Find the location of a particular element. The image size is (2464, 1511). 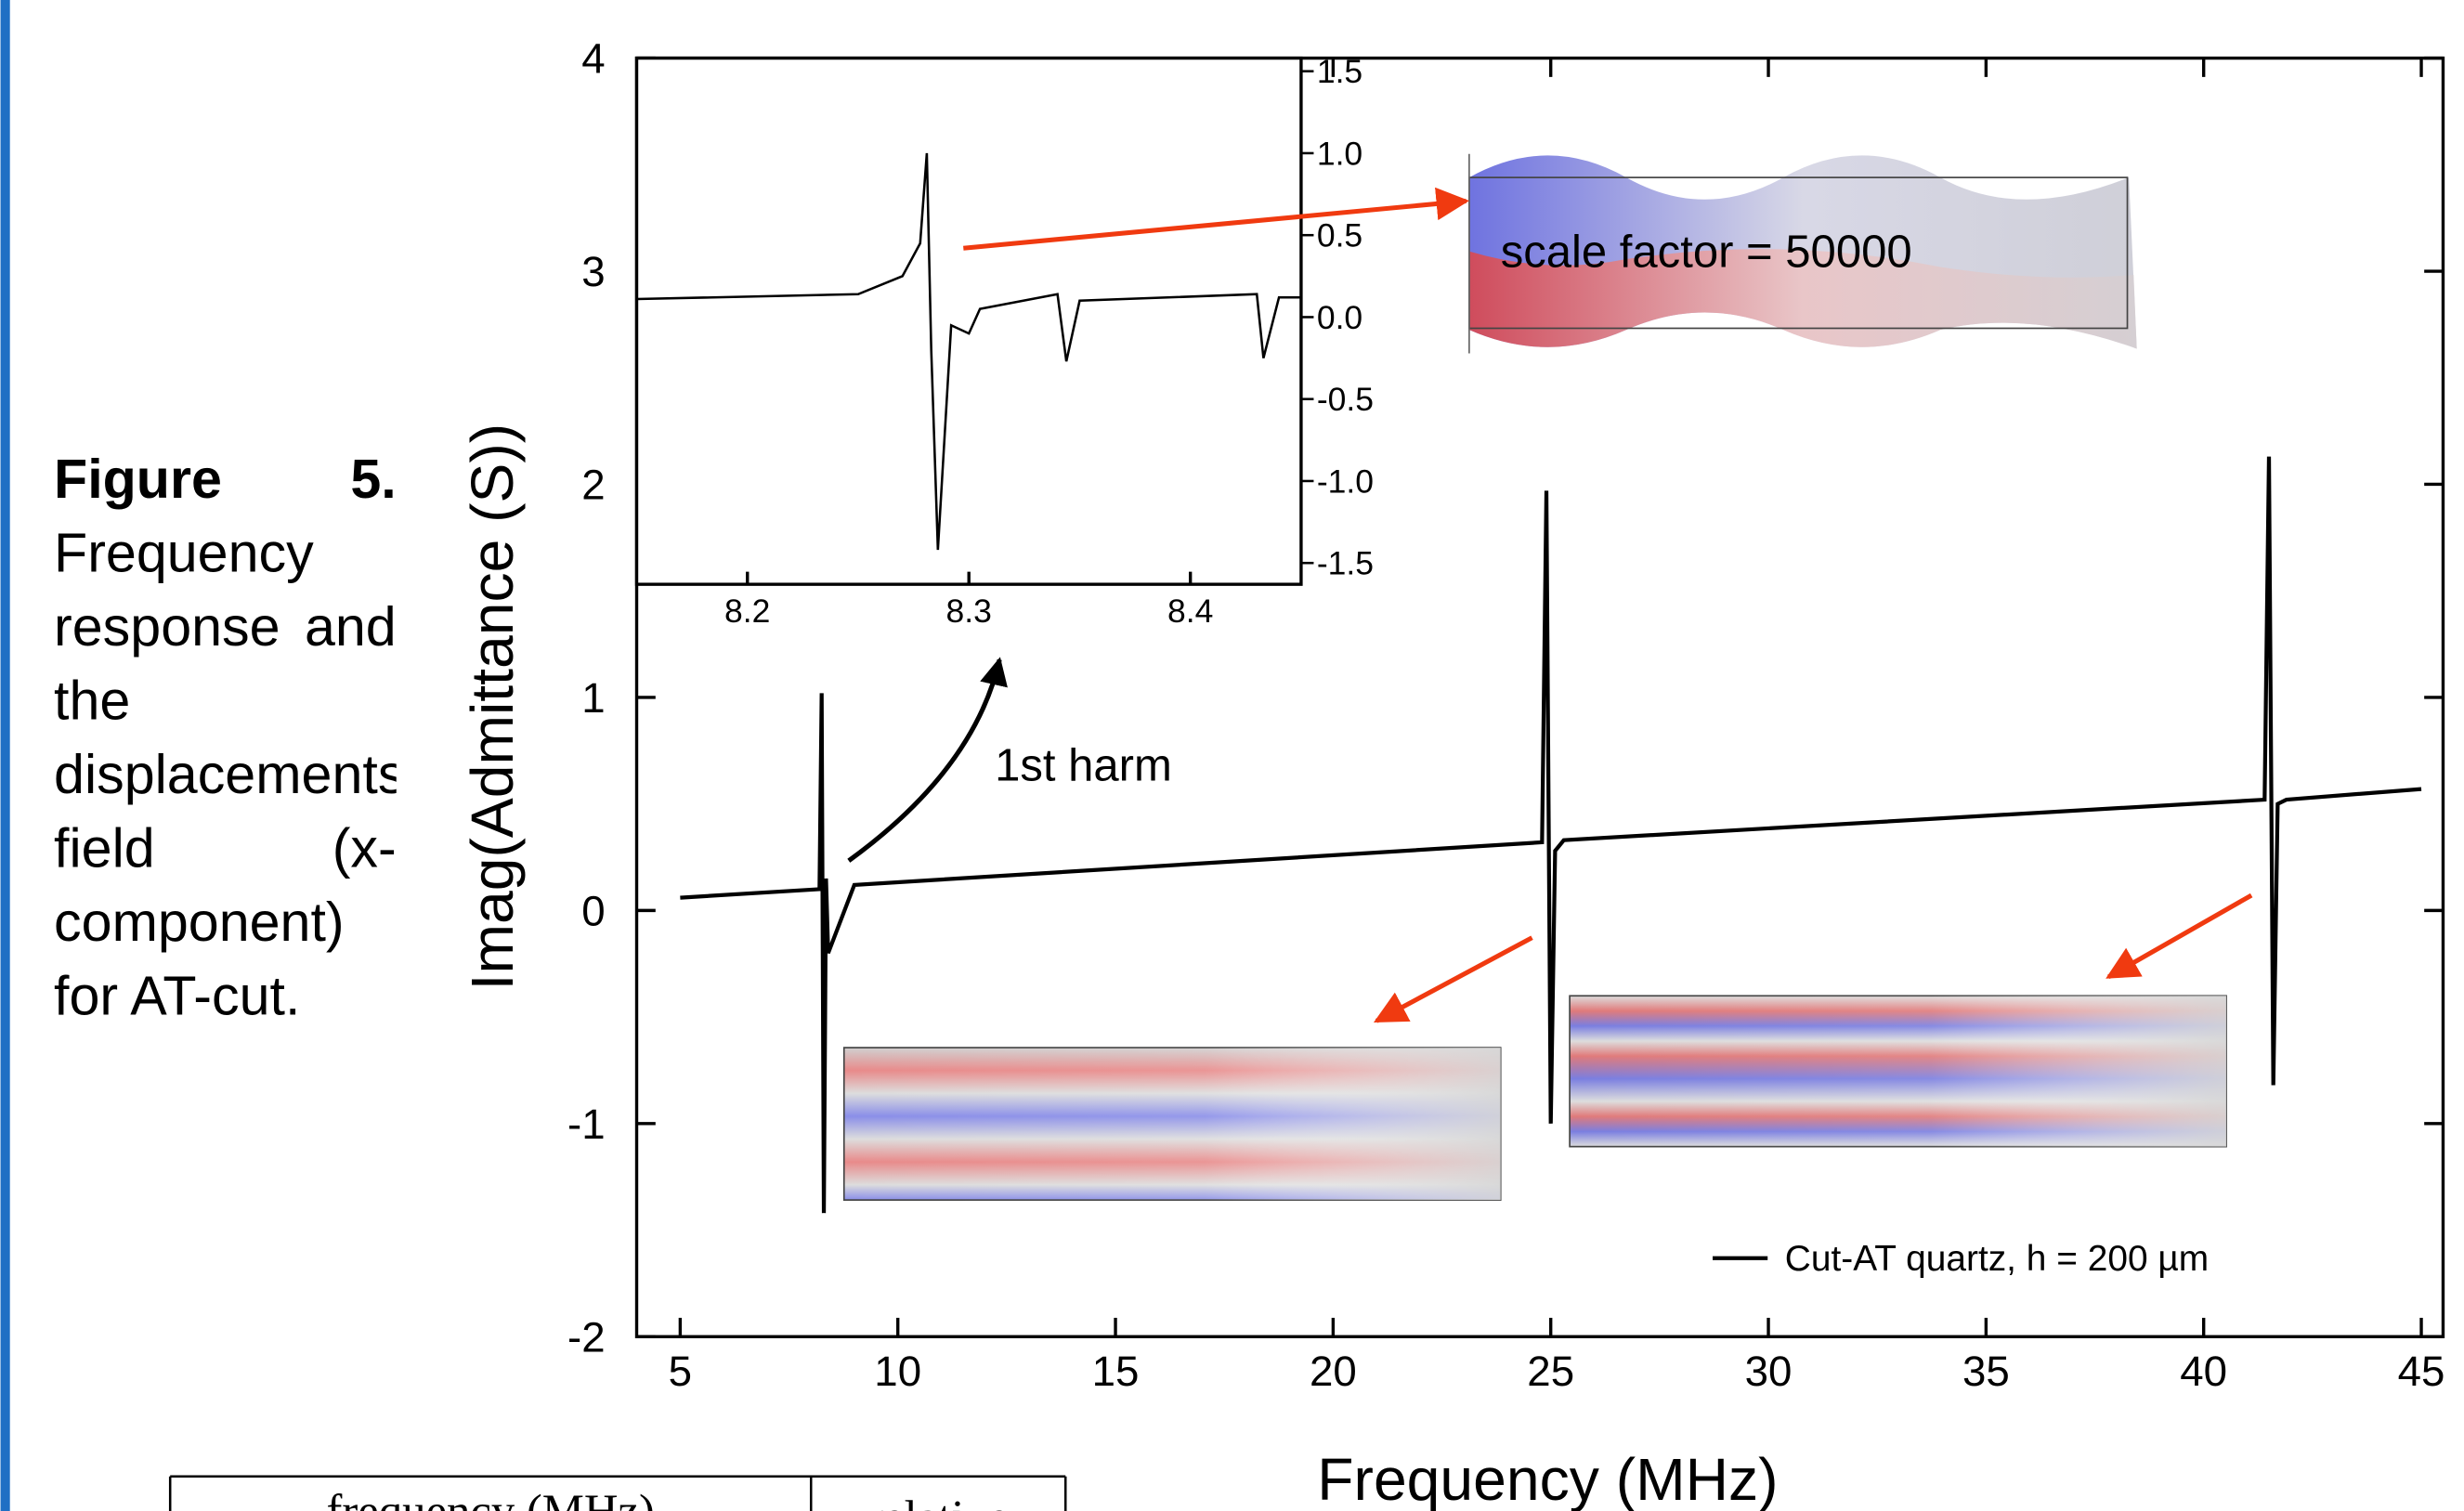

annotation: scale factor = 50000 is located at coordinates (1706, 253).